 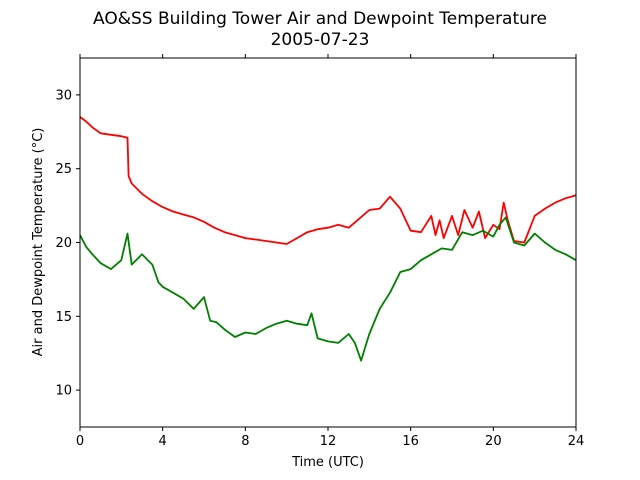 I want to click on x-tick-label: 16, so click(x=410, y=441).